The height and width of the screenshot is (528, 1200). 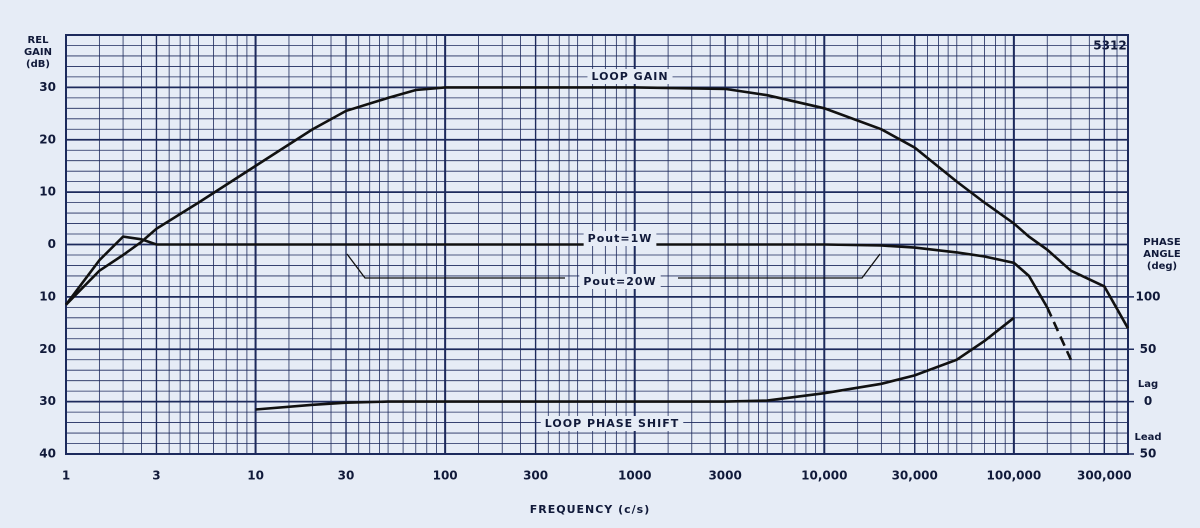 I want to click on x-tick-label: 1000, so click(x=634, y=476).